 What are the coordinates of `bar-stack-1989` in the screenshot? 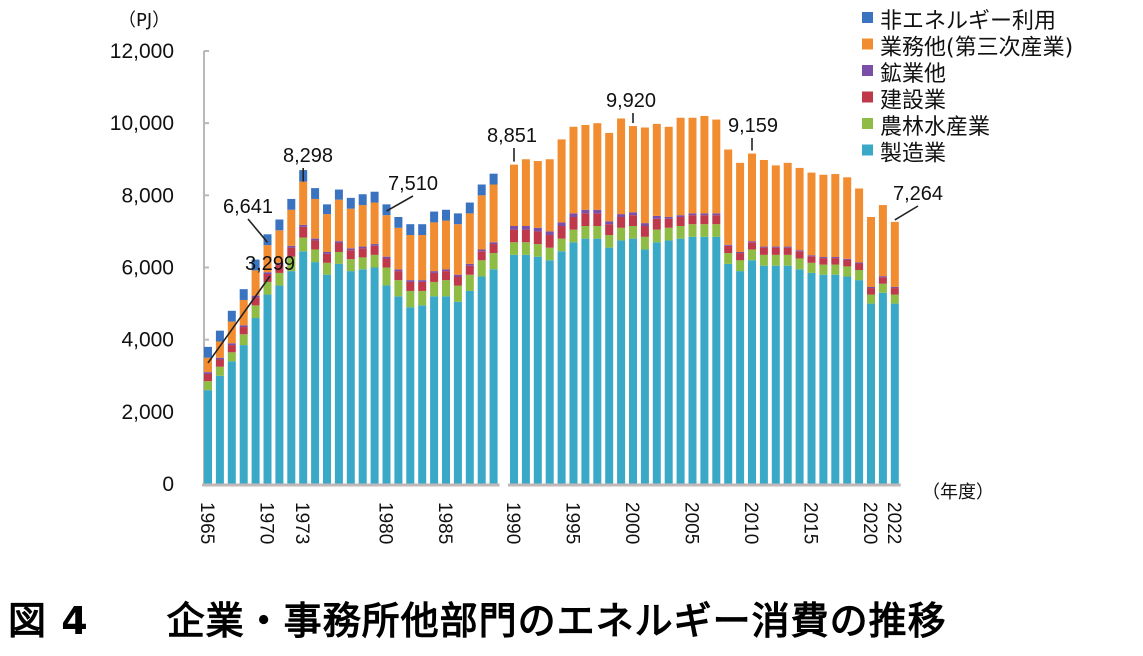 It's located at (493, 328).